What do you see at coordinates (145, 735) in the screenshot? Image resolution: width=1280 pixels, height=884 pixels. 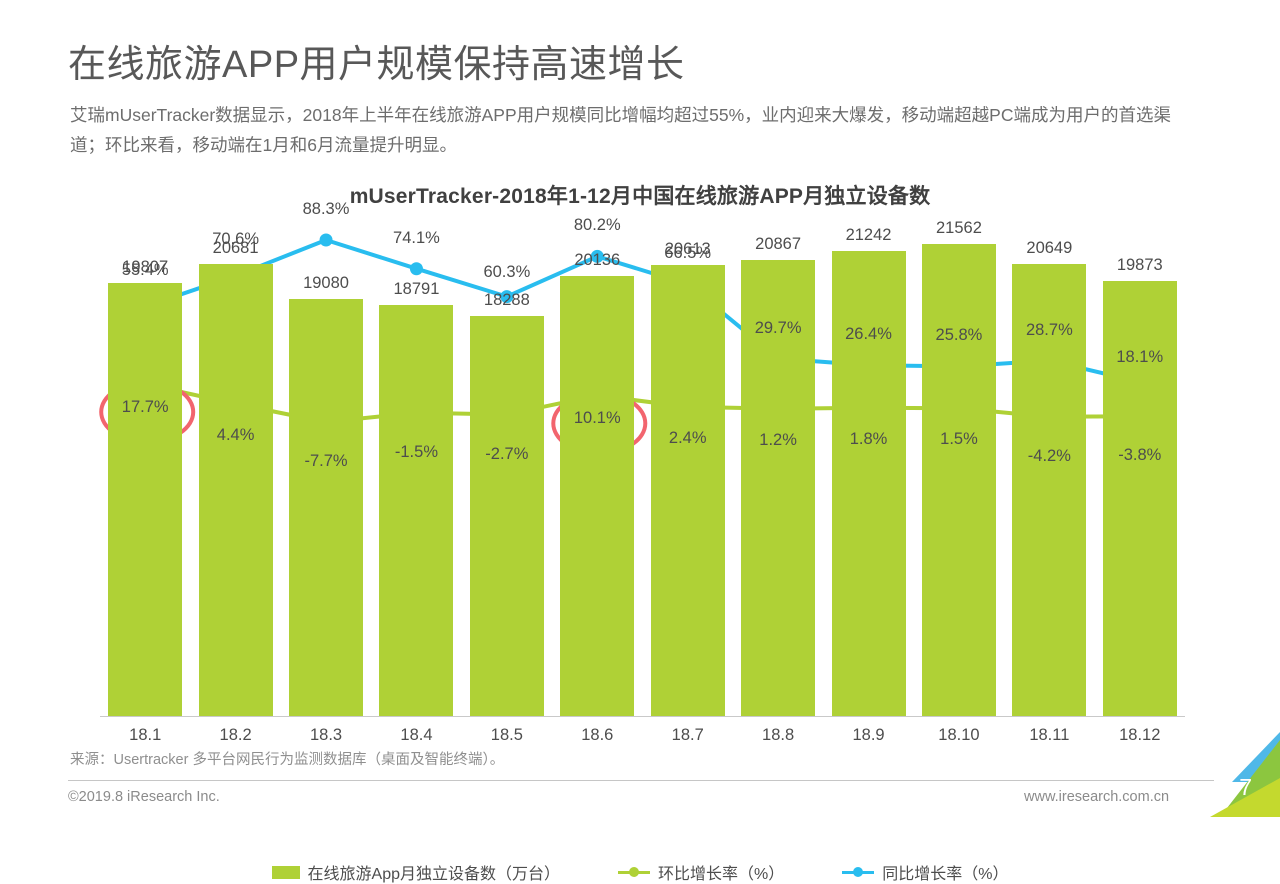 I see `x-axis-label-18.1: 18.1` at bounding box center [145, 735].